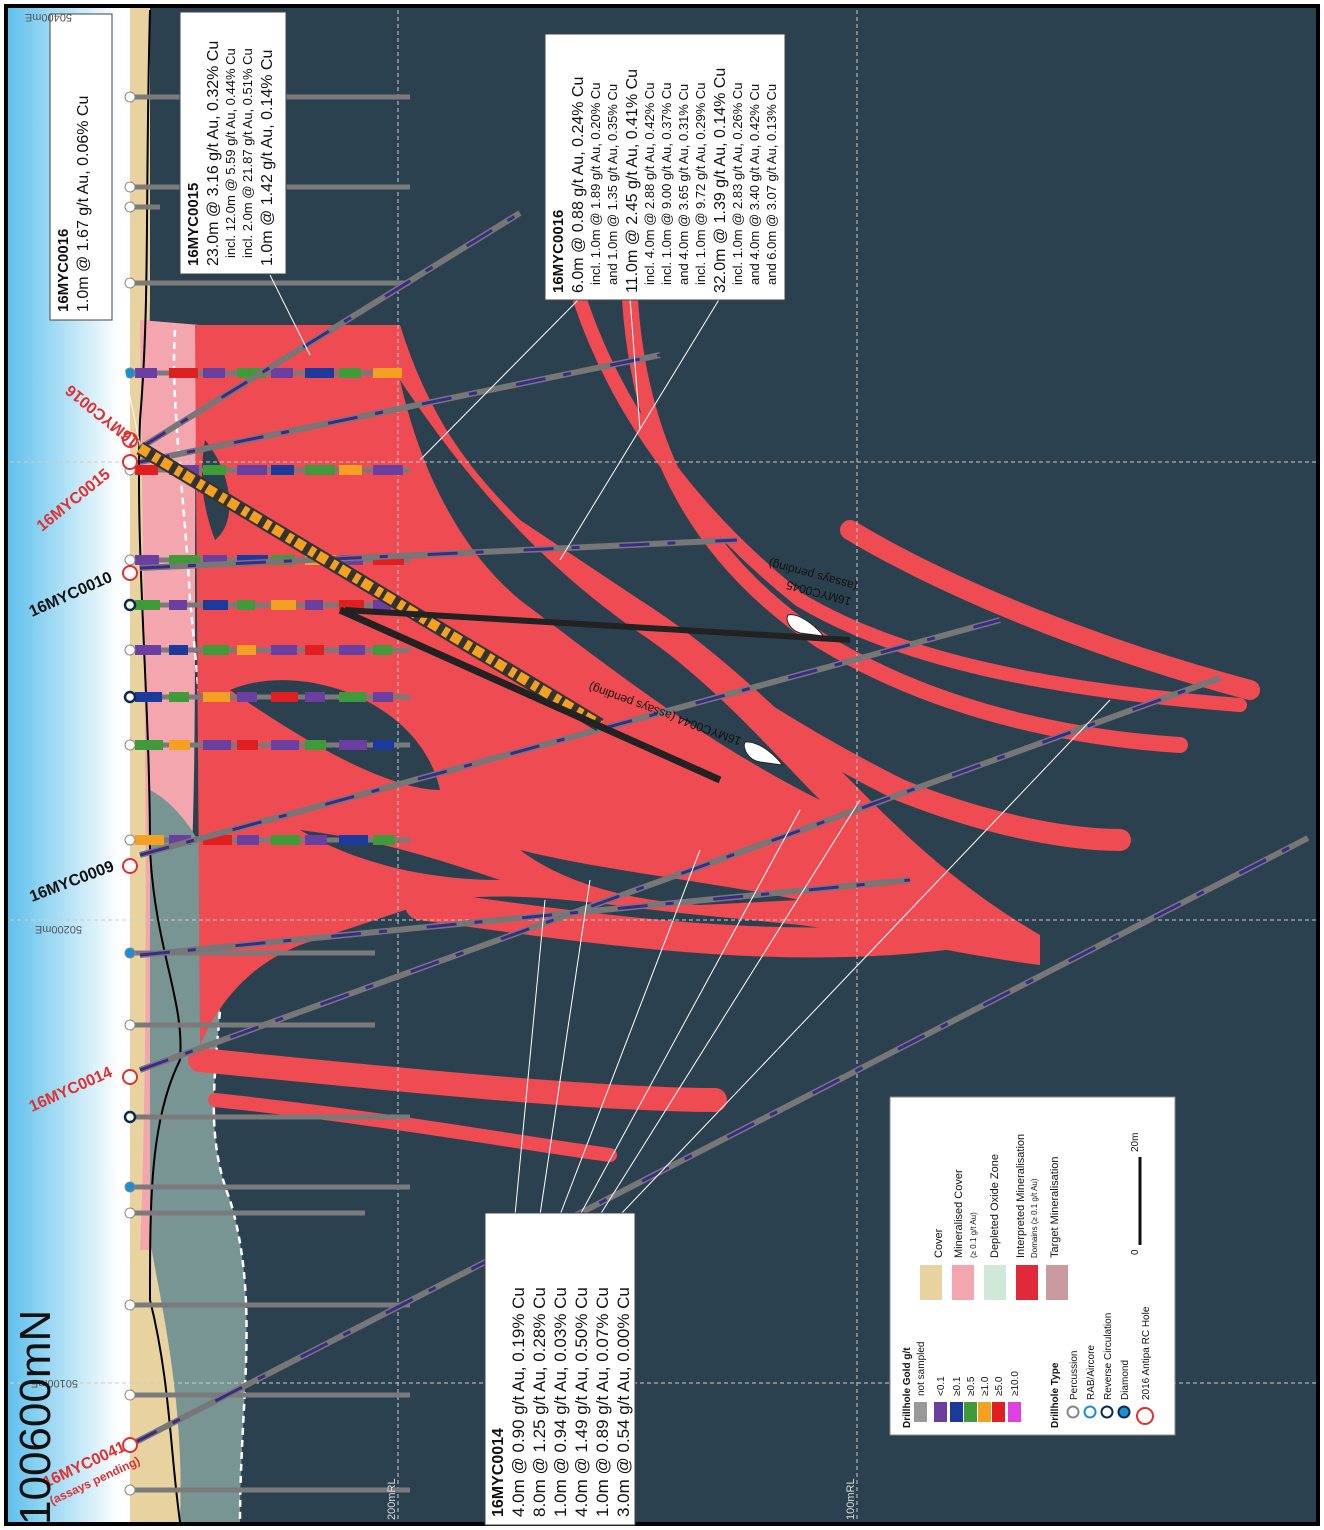 The image size is (1324, 1530). What do you see at coordinates (941, 1386) in the screenshot?
I see `legend-item: <0.1` at bounding box center [941, 1386].